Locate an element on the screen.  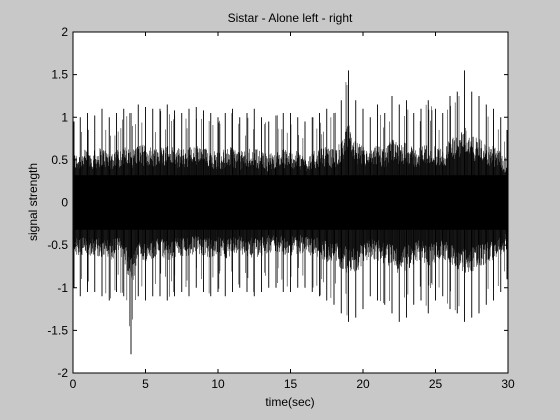
x-tick-label: 15 is located at coordinates (291, 384).